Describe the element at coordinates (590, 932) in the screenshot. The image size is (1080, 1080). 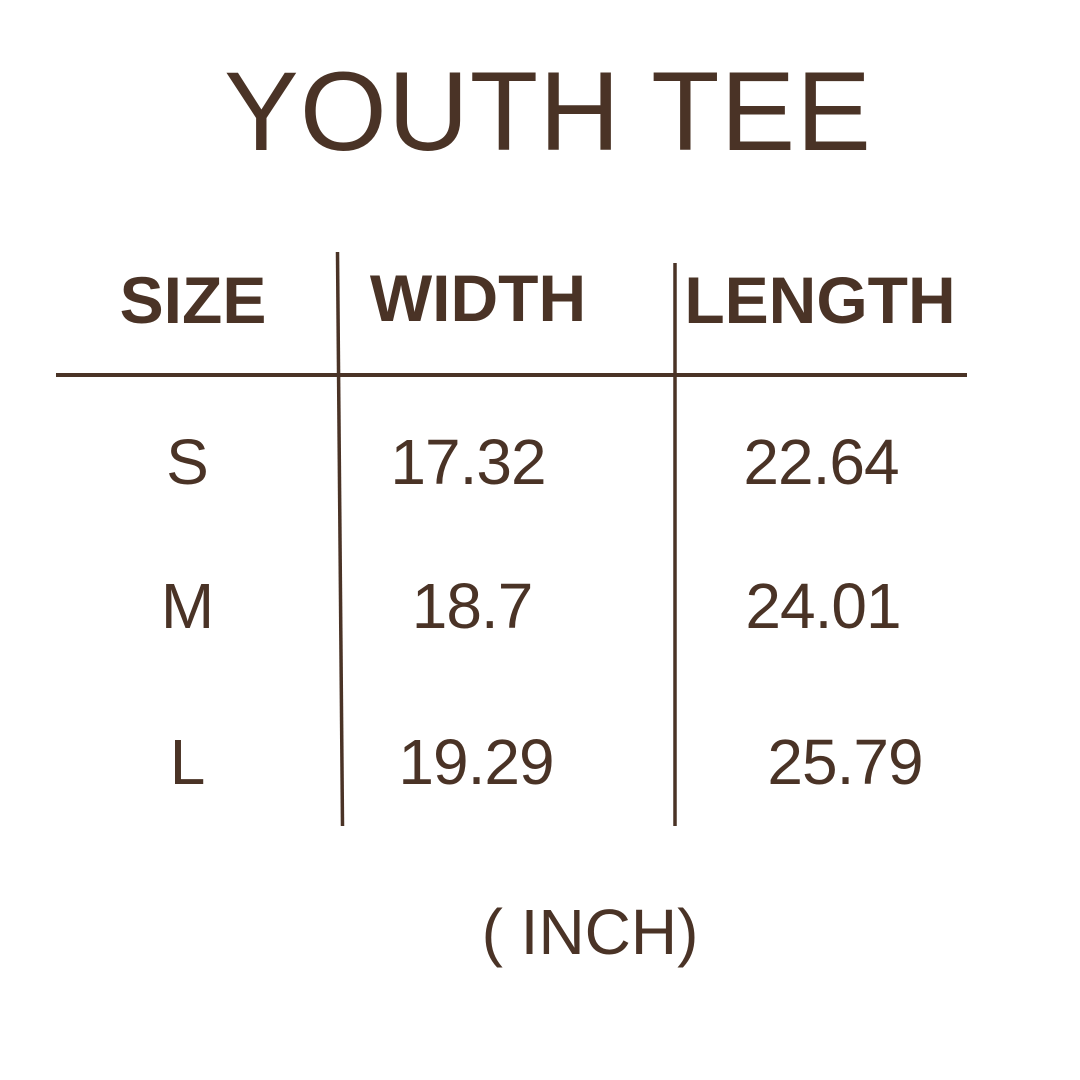
I see `unit-label: ( INCH)` at that location.